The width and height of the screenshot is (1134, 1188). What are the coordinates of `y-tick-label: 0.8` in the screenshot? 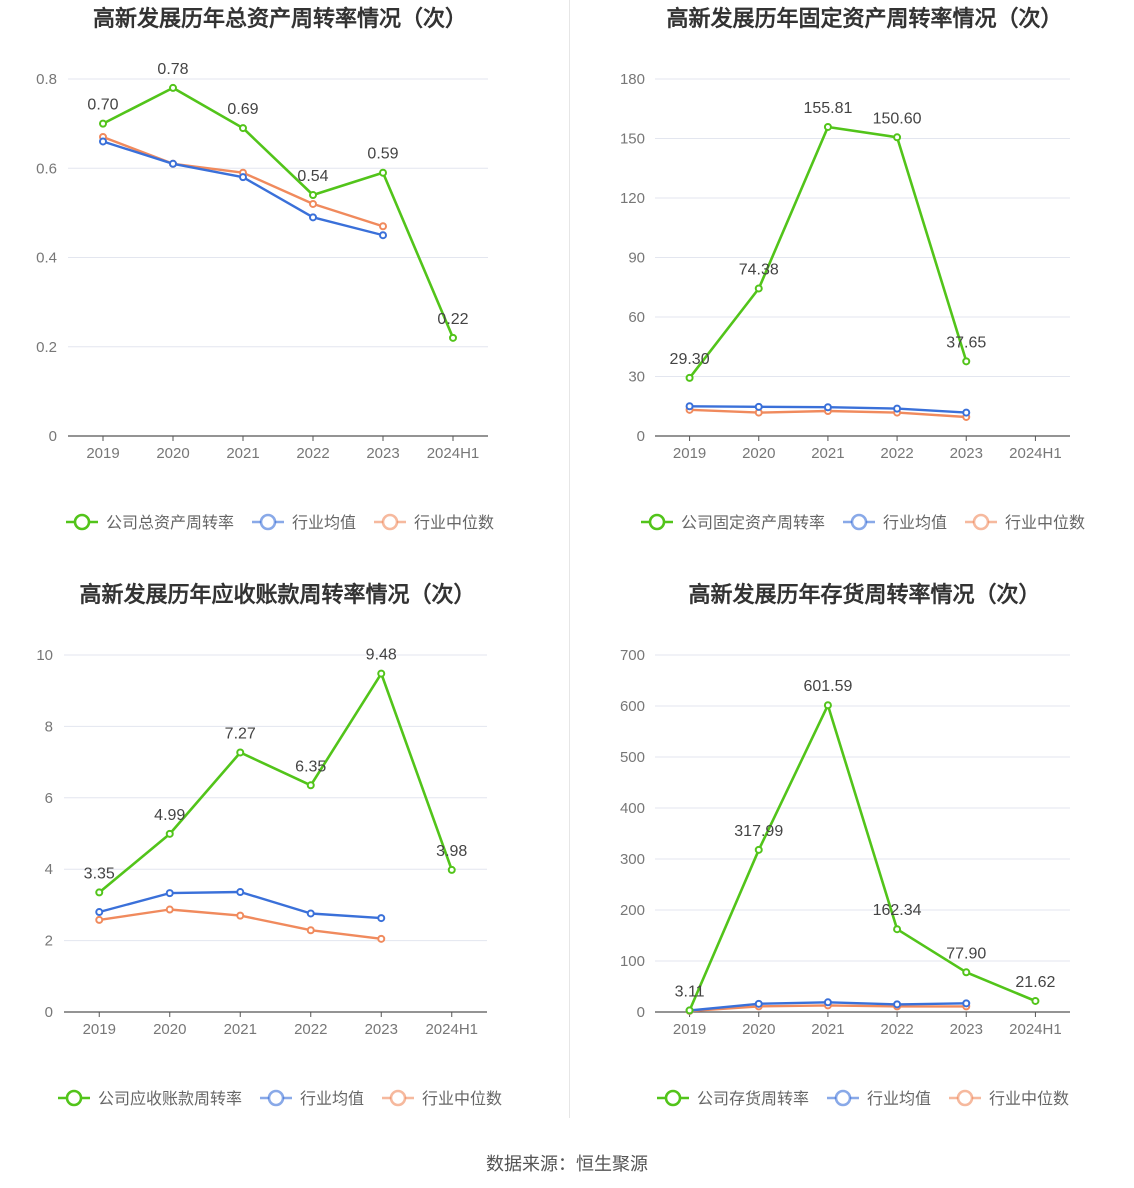 It's located at (46, 79).